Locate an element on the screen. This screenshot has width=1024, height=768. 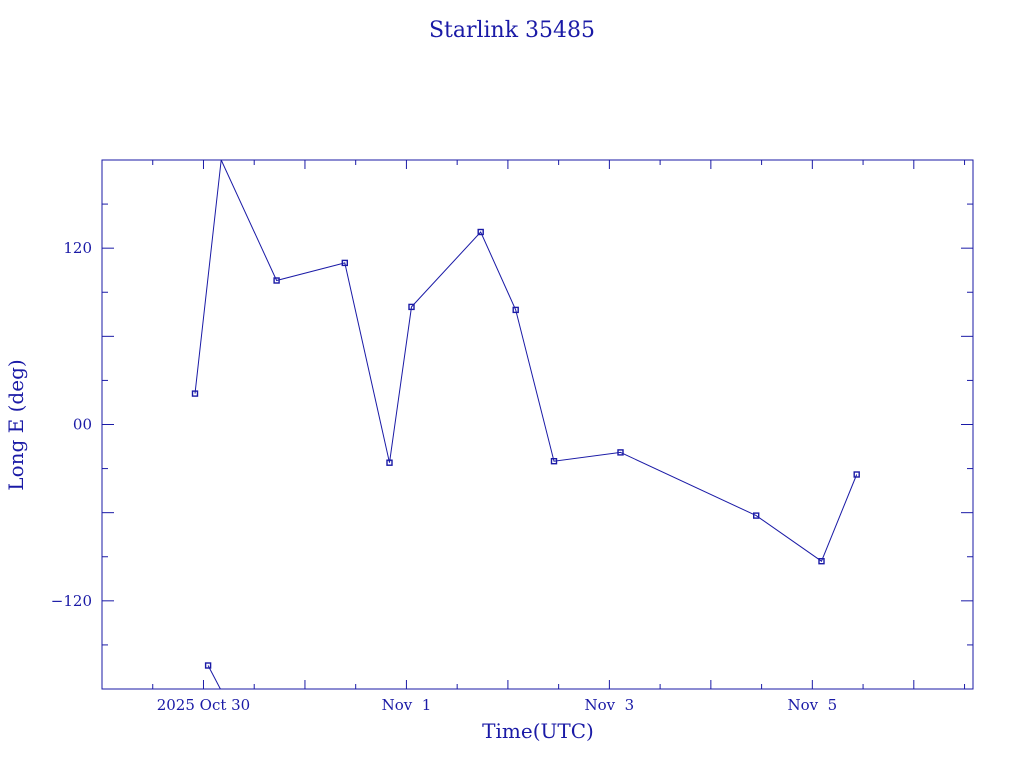
chart-title: Starlink 35485 is located at coordinates (512, 30).